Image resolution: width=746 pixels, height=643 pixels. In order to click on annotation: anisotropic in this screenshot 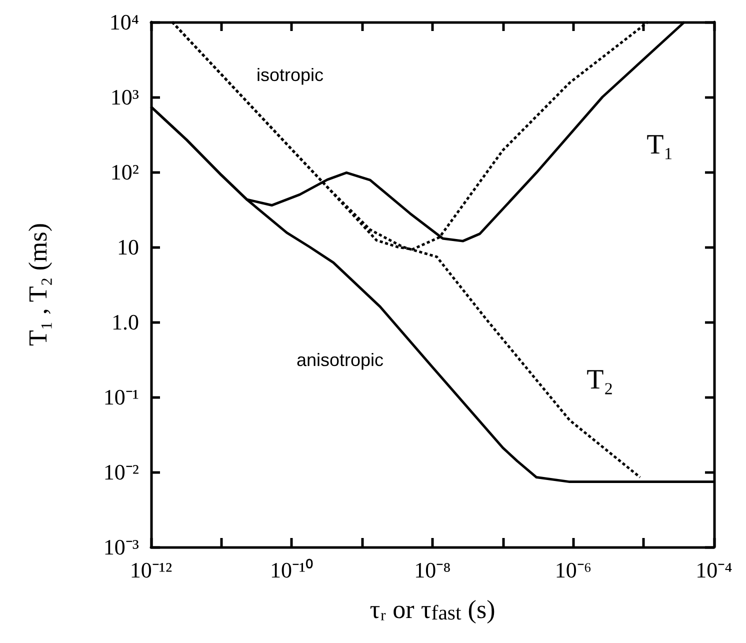, I will do `click(340, 360)`.